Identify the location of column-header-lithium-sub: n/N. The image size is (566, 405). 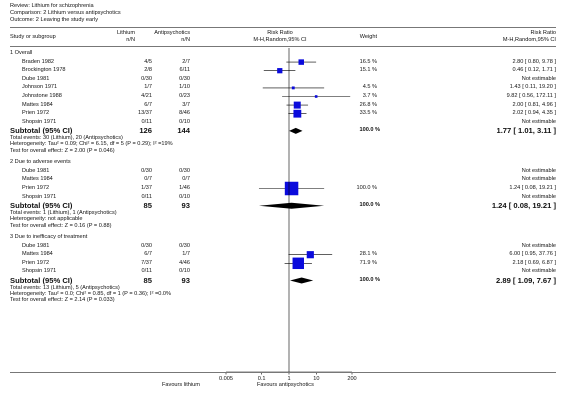
(130, 40).